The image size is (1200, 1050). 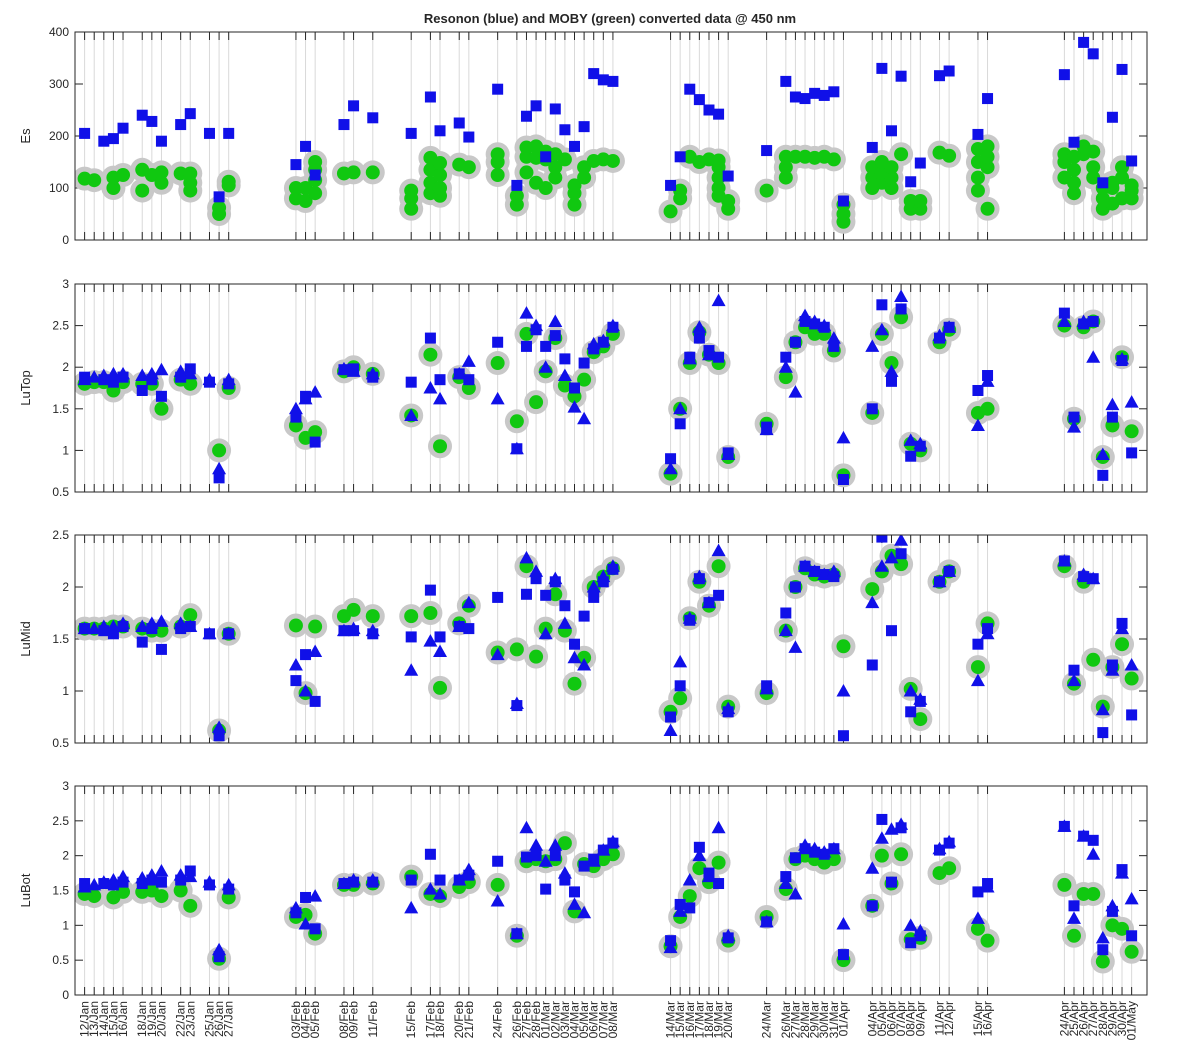 I want to click on y-tick-label: 200, so click(x=59, y=136).